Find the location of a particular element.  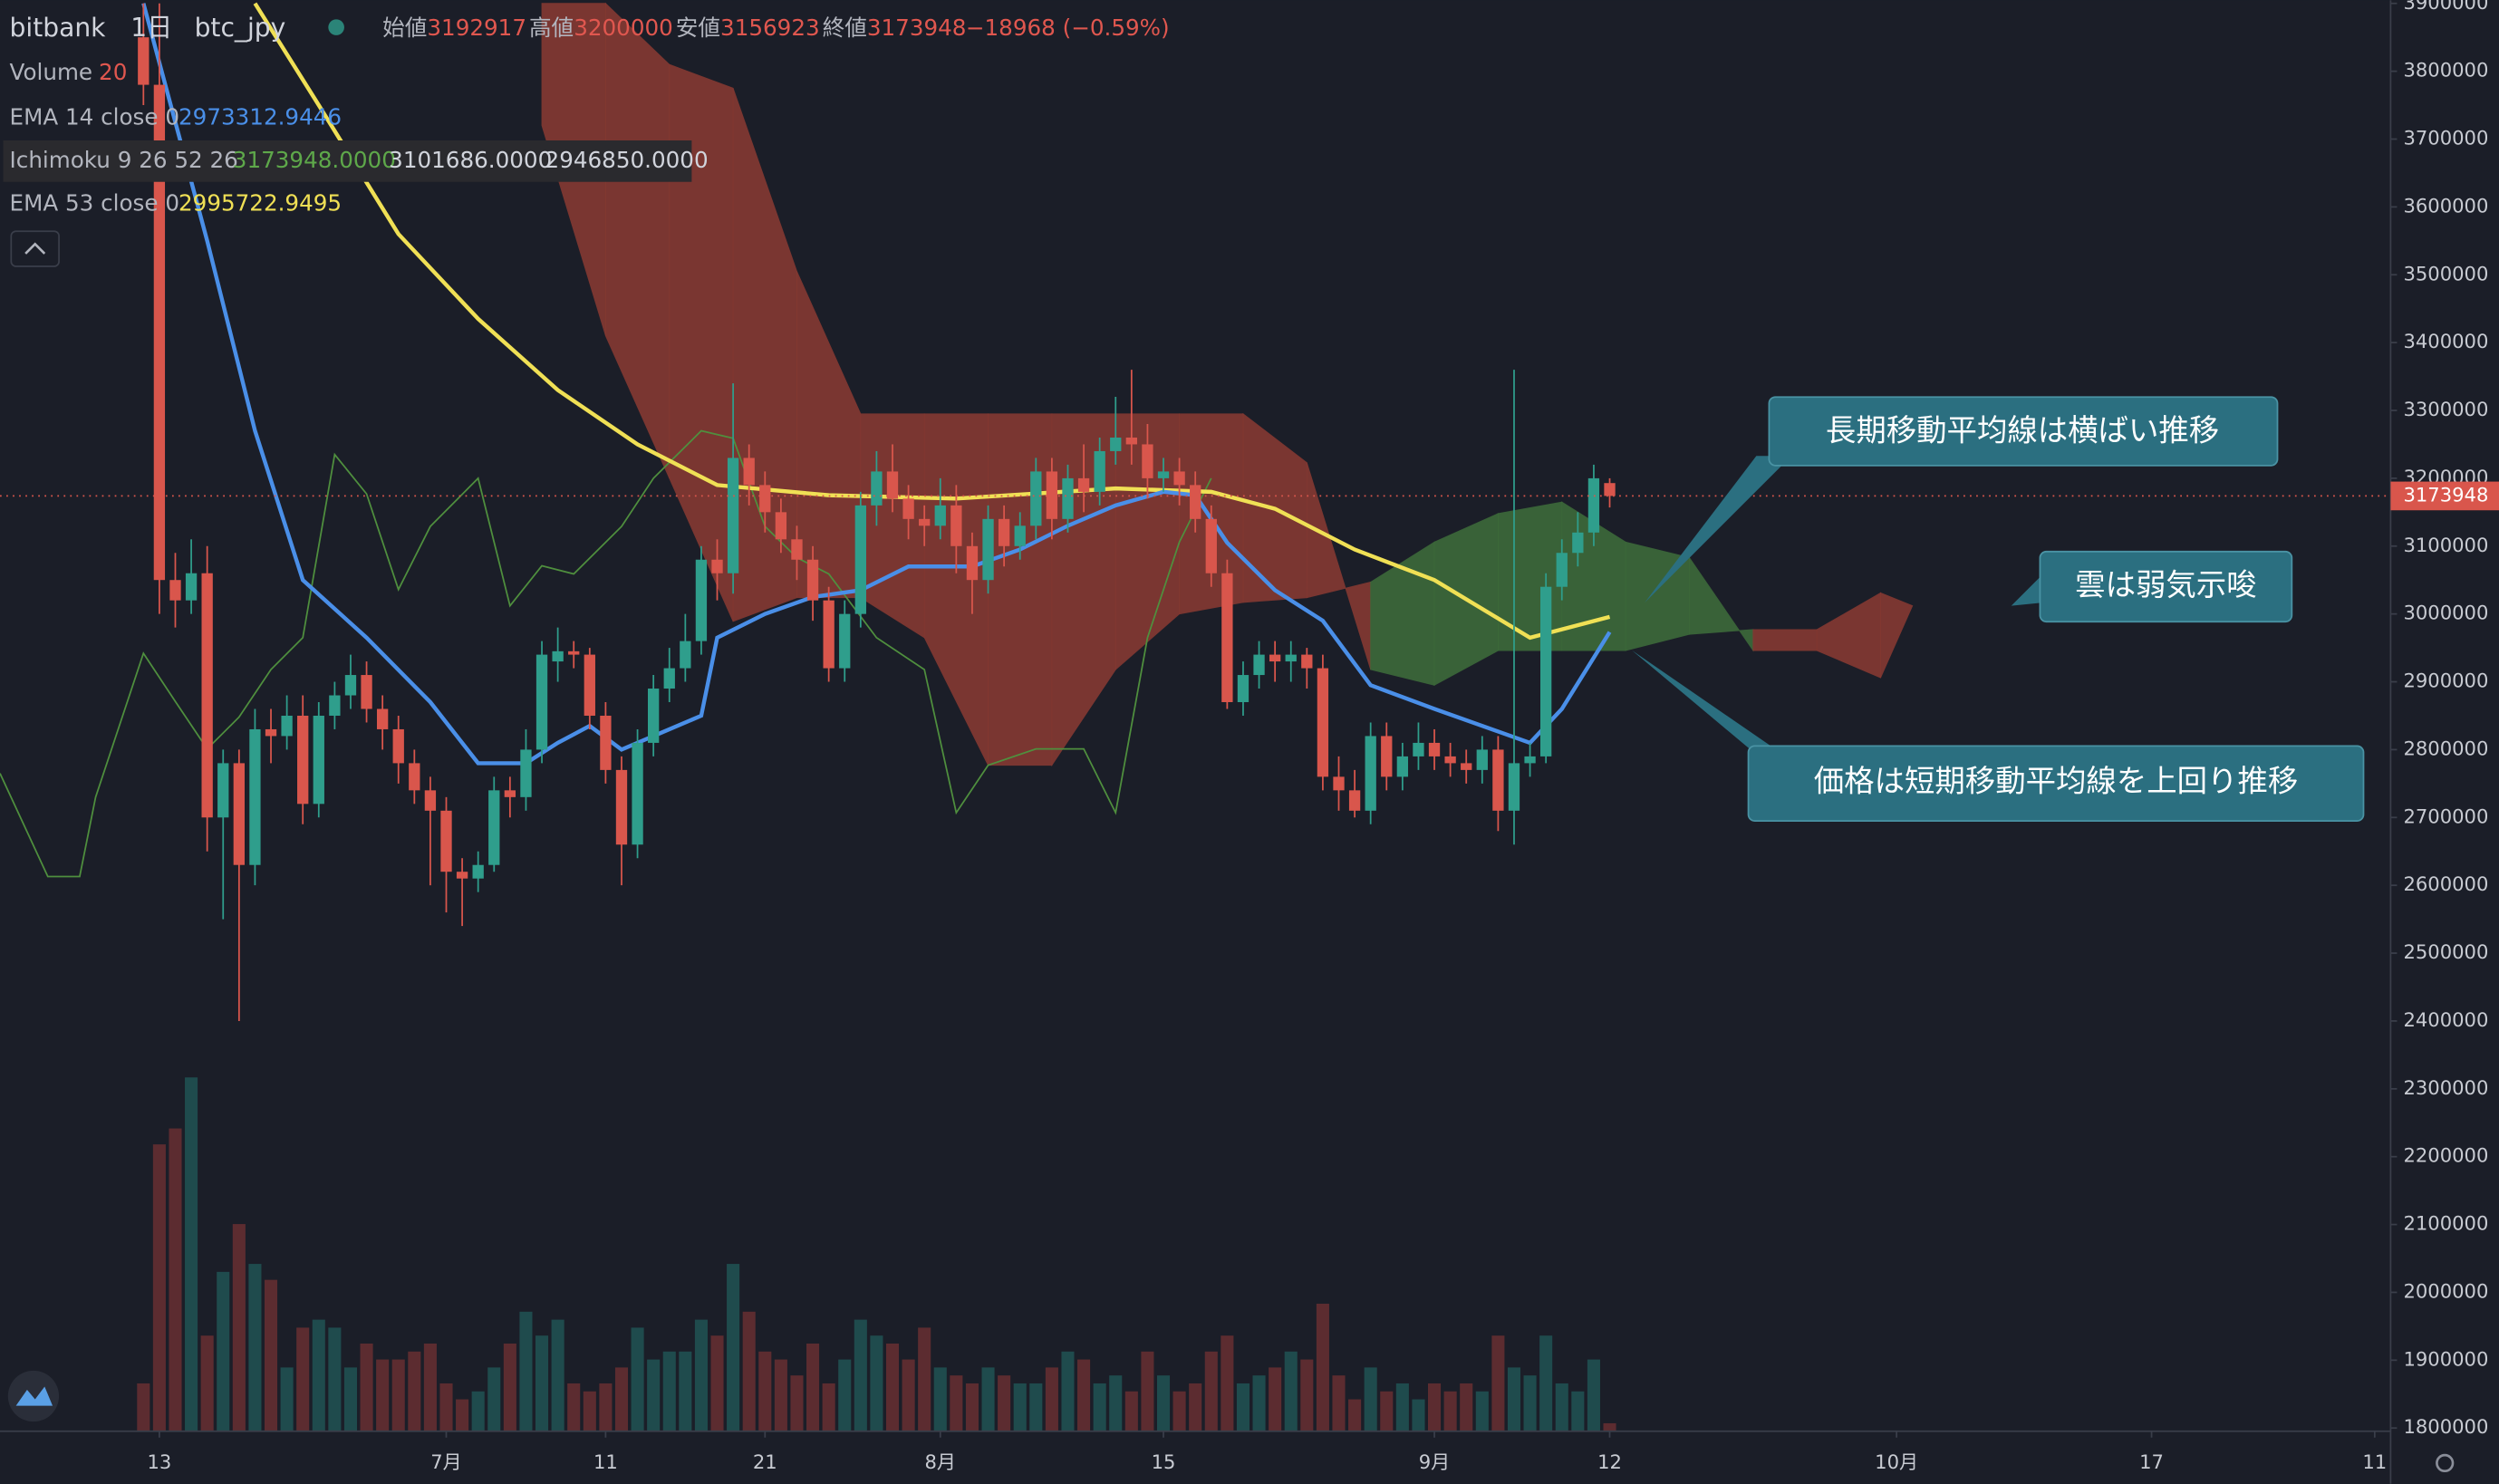

x-tick-label: 8月 is located at coordinates (941, 1462).